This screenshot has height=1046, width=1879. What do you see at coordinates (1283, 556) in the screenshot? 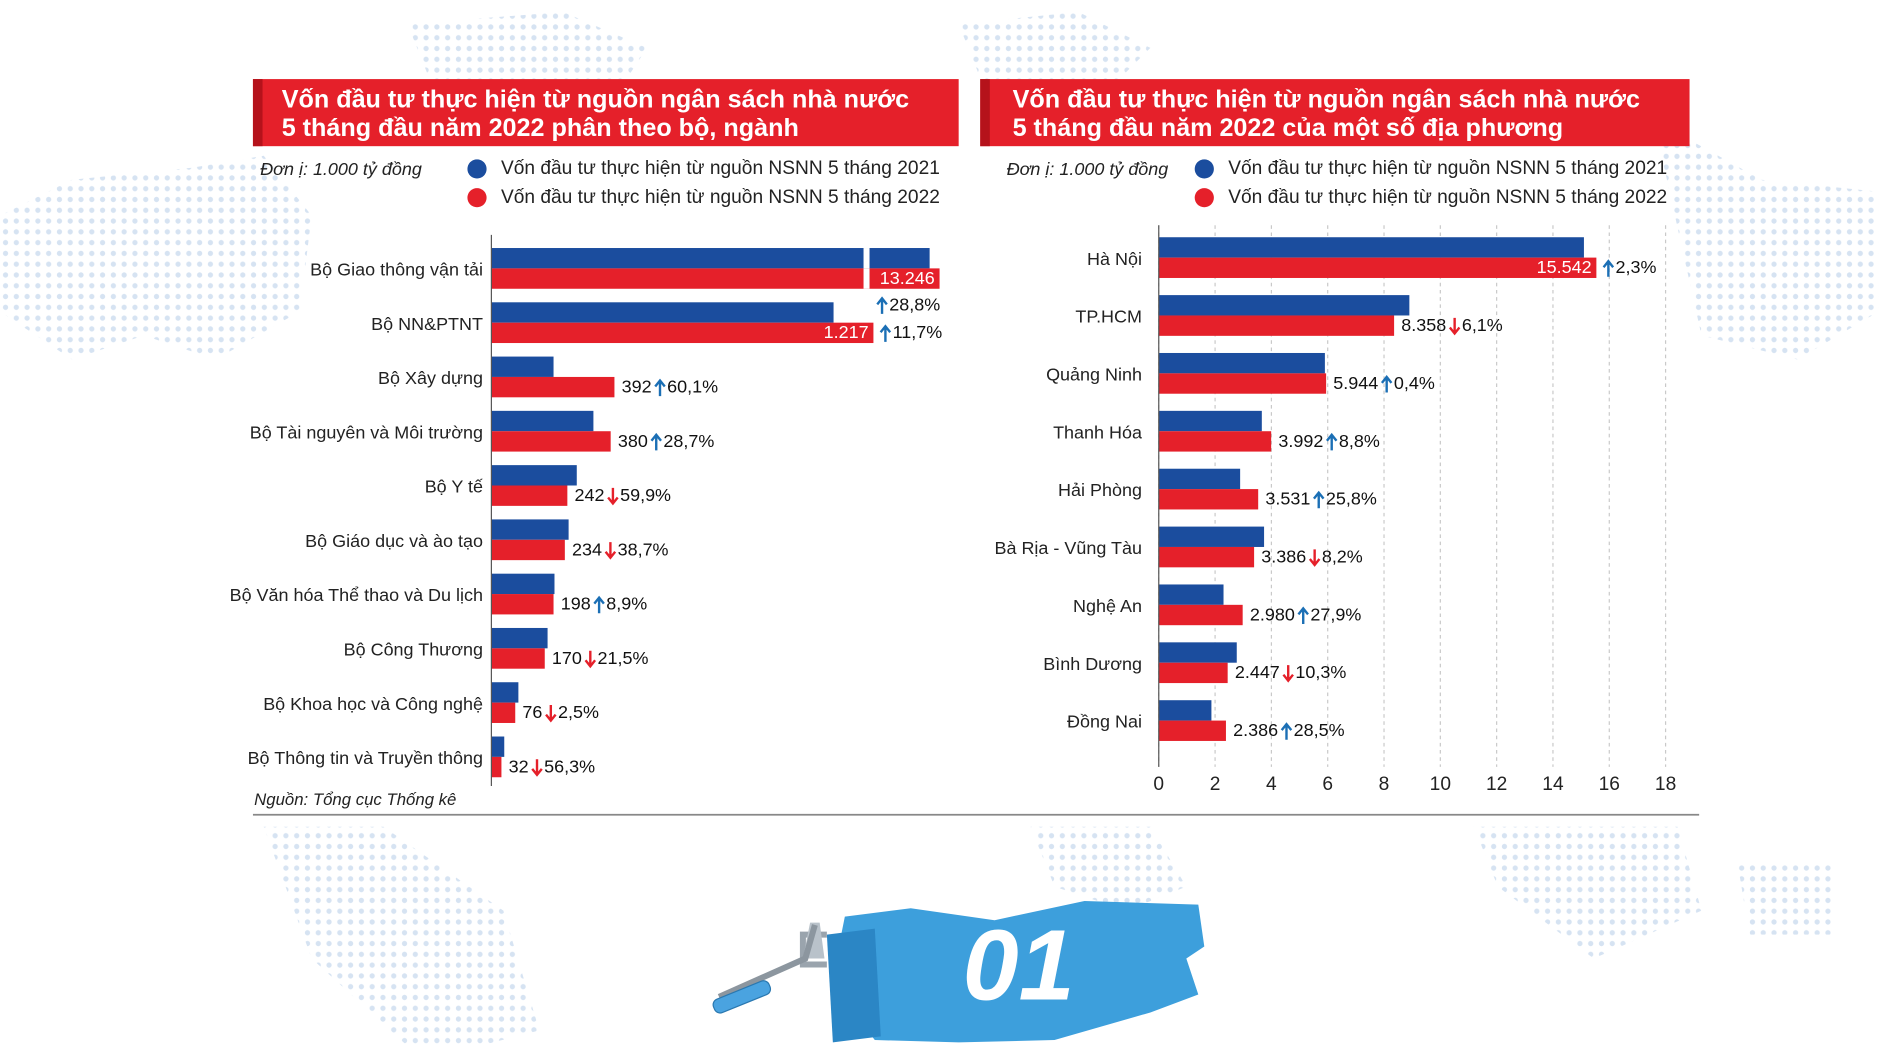
I see `value-label: 3.386` at bounding box center [1283, 556].